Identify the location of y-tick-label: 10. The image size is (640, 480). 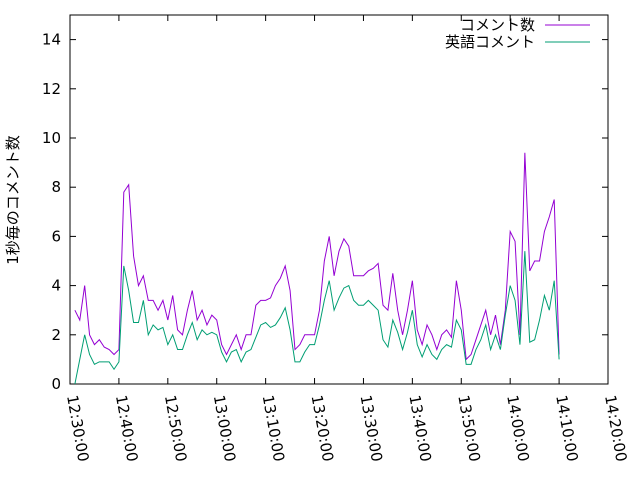
(51, 138).